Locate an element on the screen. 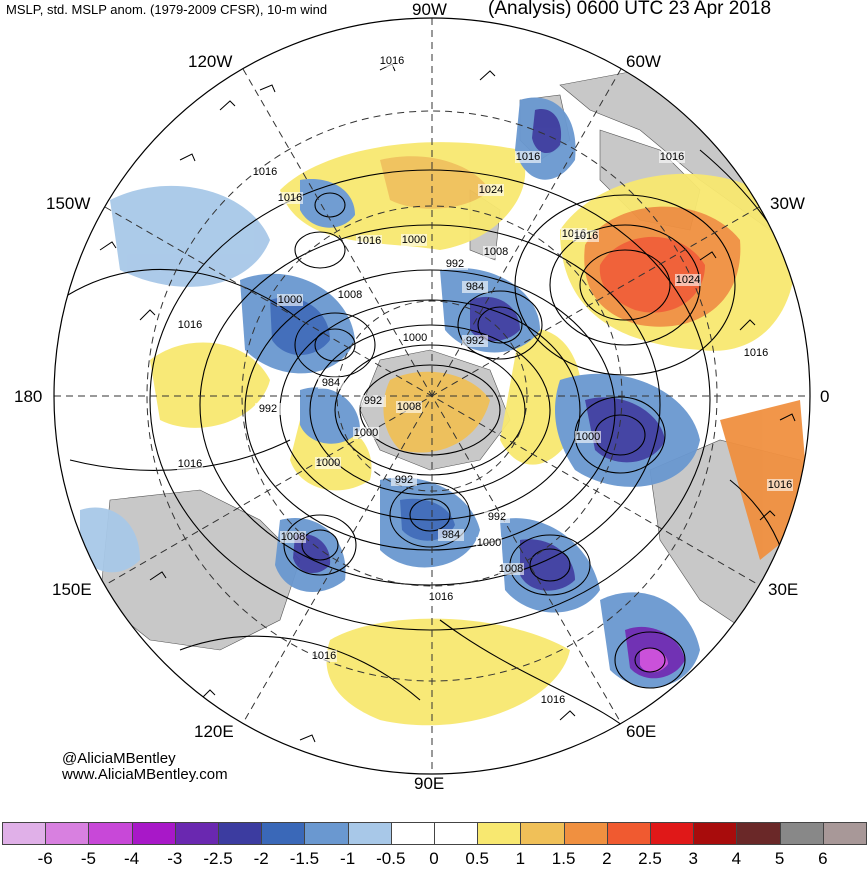 The image size is (868, 869). lon-label-0: 0 is located at coordinates (825, 396).